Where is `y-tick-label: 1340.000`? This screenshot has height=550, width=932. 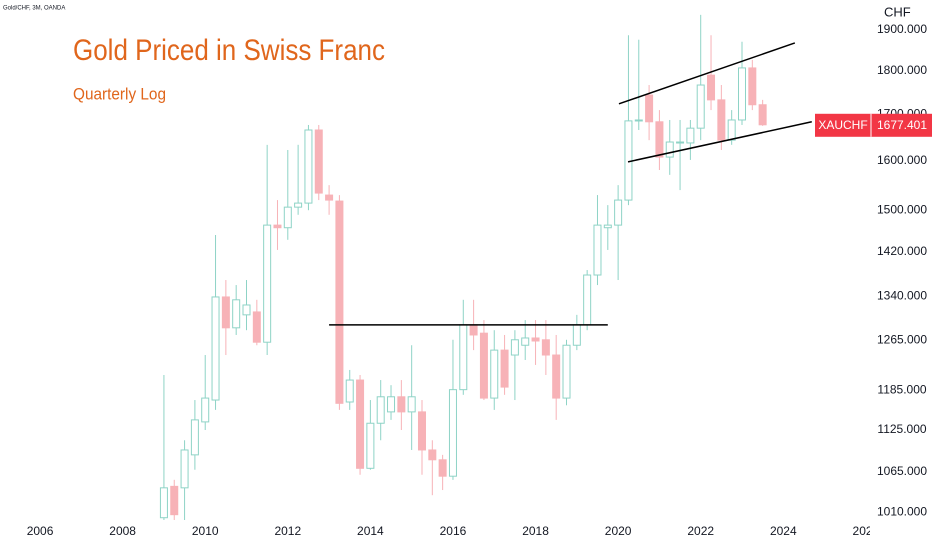
y-tick-label: 1340.000 is located at coordinates (902, 296).